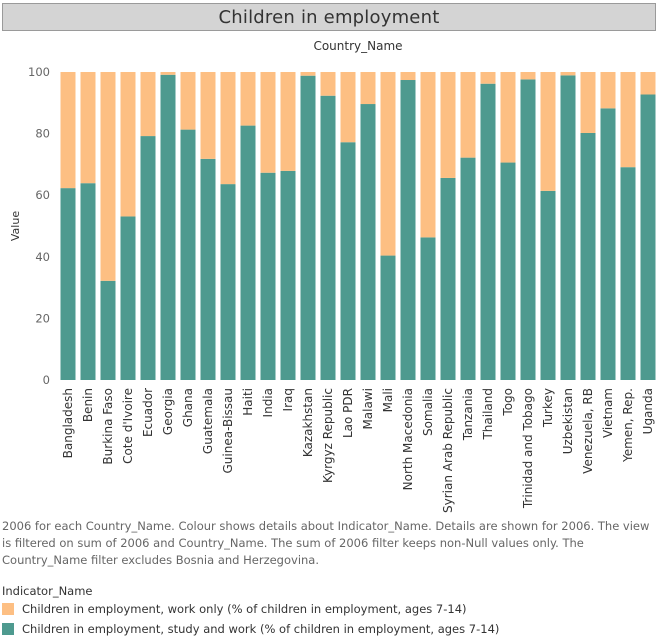 The height and width of the screenshot is (639, 659). Describe the element at coordinates (42, 257) in the screenshot. I see `y-tick-label: 40` at that location.